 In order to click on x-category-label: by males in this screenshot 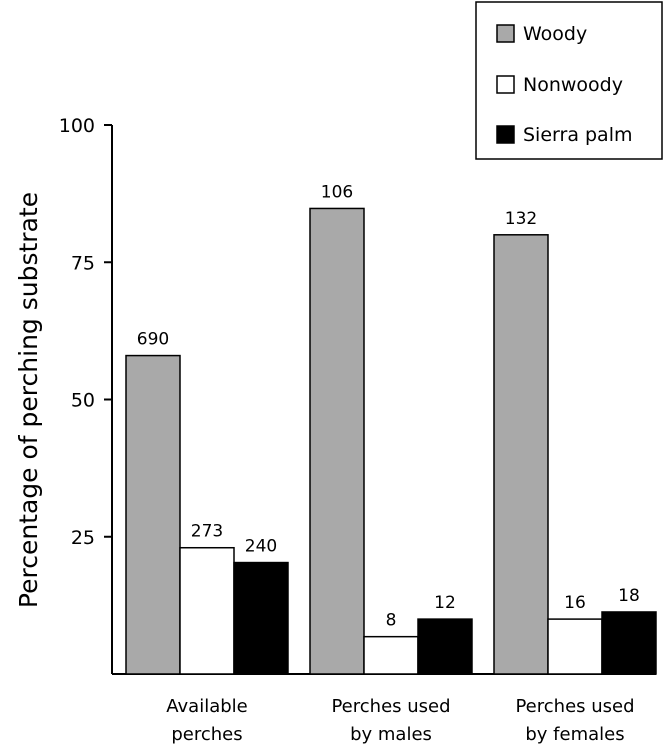, I will do `click(391, 734)`.